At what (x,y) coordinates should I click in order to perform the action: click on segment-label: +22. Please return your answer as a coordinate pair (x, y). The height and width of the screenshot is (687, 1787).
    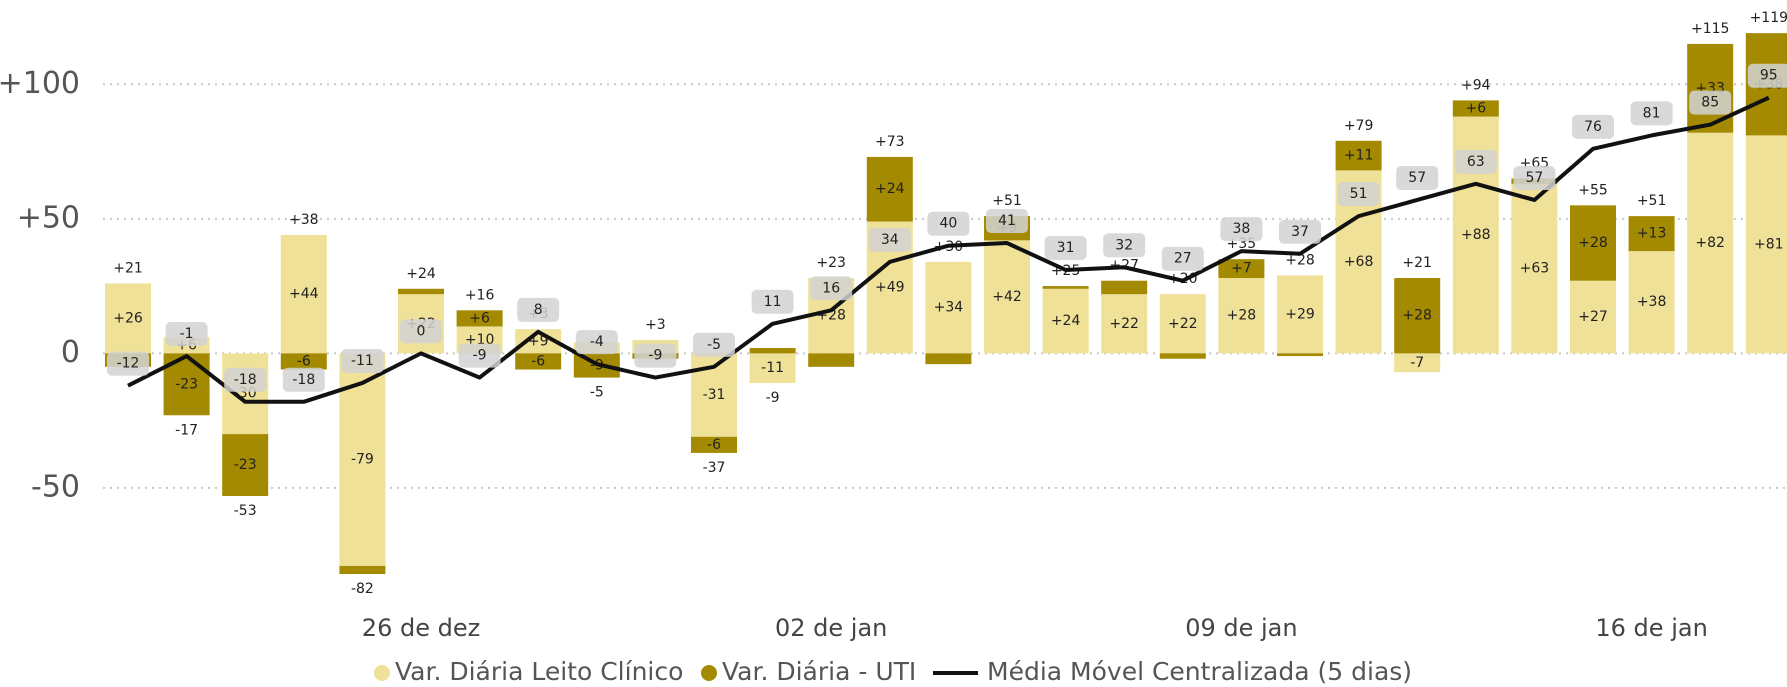
    Looking at the image, I should click on (1124, 324).